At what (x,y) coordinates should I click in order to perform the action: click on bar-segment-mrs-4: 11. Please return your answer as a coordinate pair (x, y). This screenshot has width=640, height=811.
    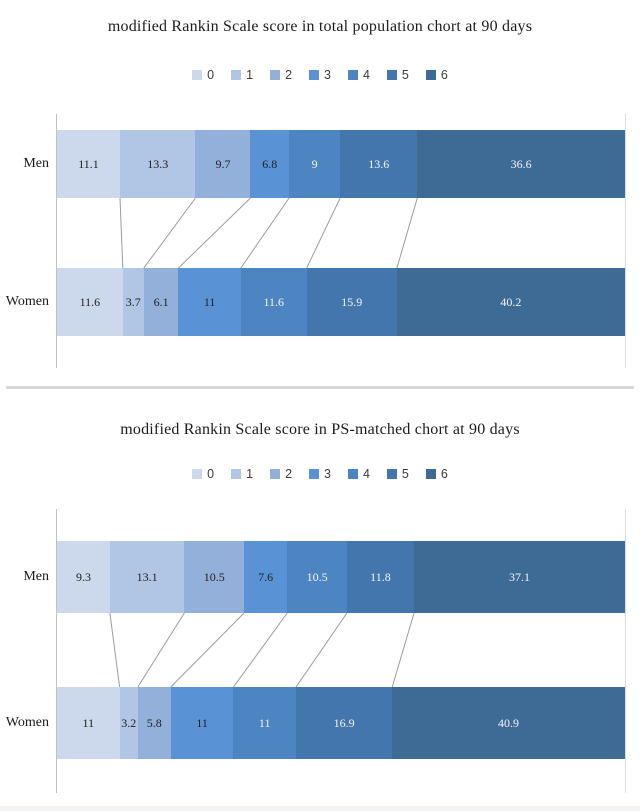
    Looking at the image, I should click on (264, 723).